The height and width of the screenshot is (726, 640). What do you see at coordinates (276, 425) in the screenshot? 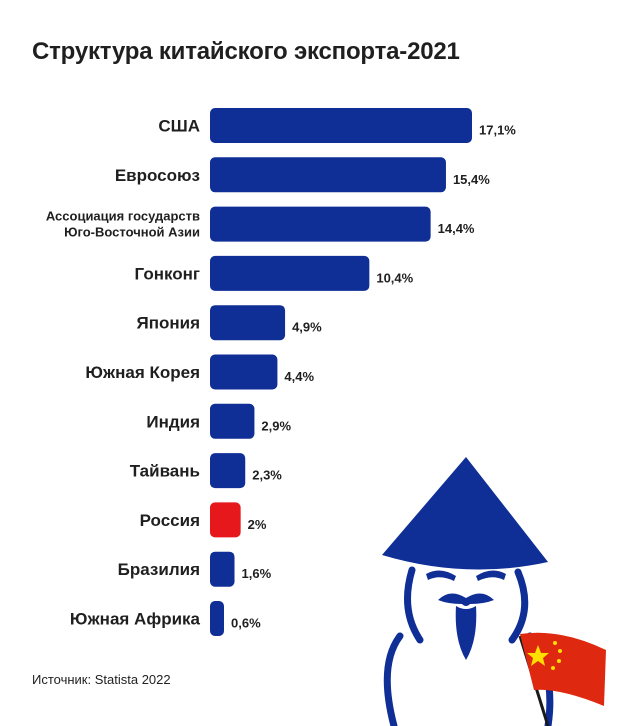
I see `value-label: 2,9%` at bounding box center [276, 425].